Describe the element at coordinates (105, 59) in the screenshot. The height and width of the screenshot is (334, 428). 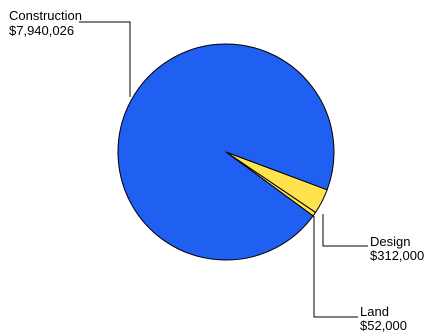
I see `leader-line-construction` at that location.